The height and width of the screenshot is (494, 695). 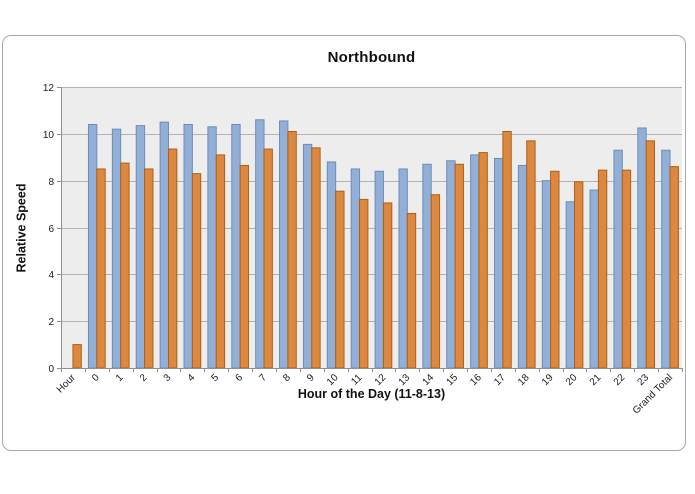 What do you see at coordinates (287, 378) in the screenshot?
I see `x-tick-label: 8` at bounding box center [287, 378].